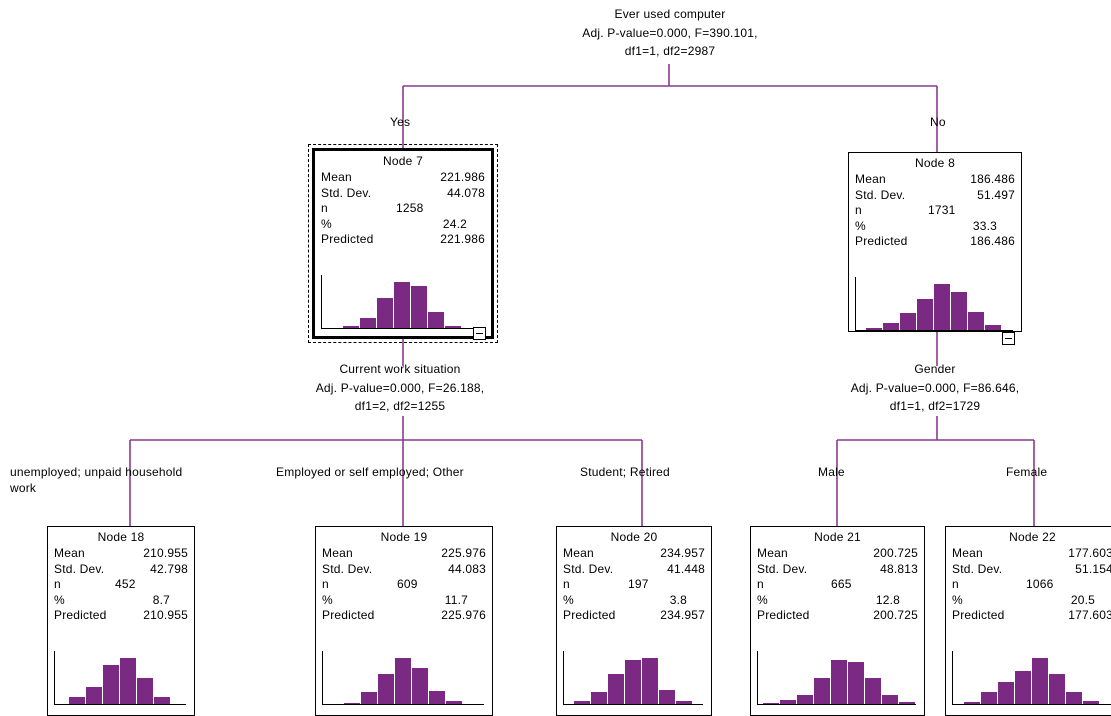 Image resolution: width=1111 pixels, height=716 pixels. I want to click on gender-split-variable: Gender, so click(935, 369).